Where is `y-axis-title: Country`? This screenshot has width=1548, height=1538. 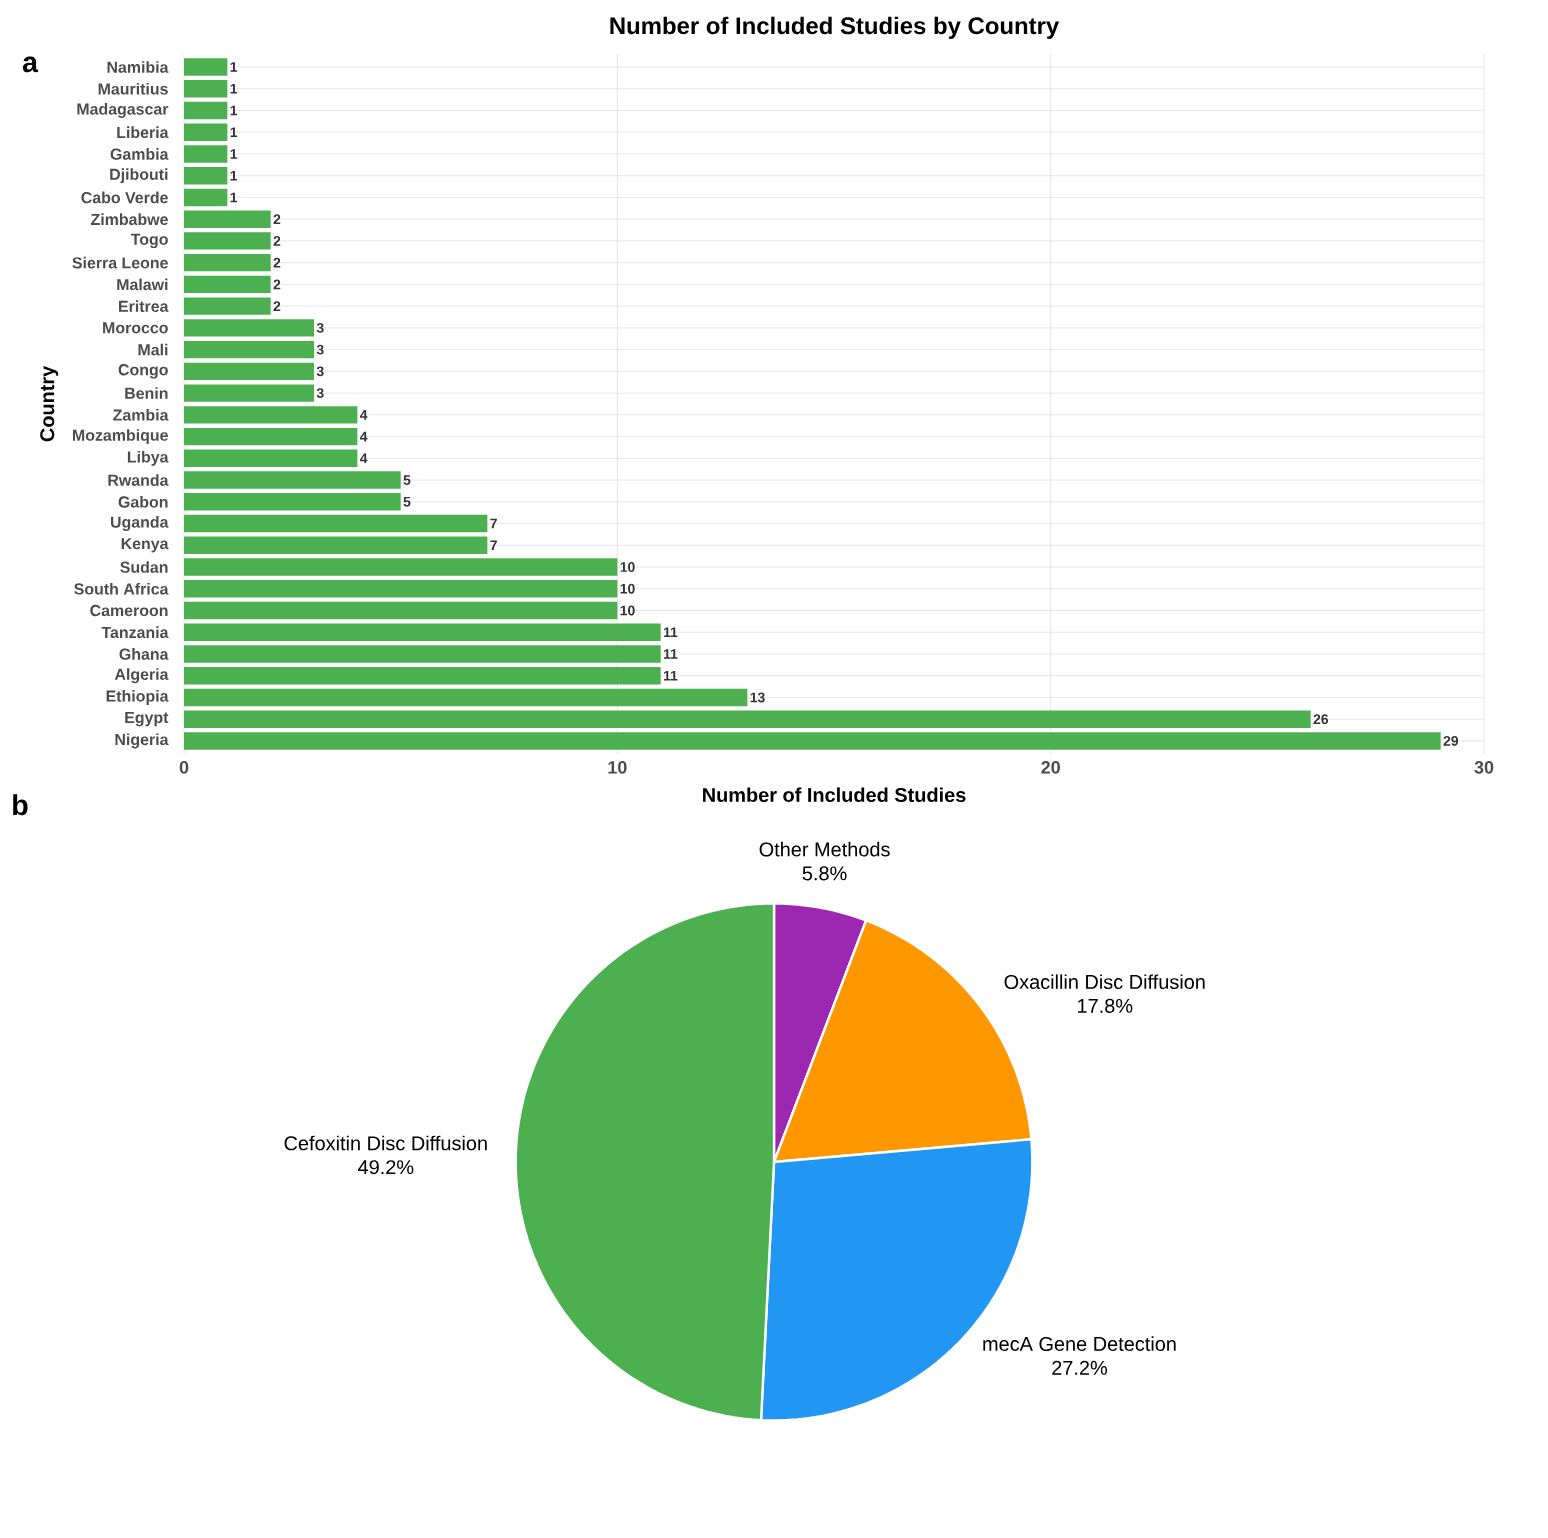 y-axis-title: Country is located at coordinates (49, 403).